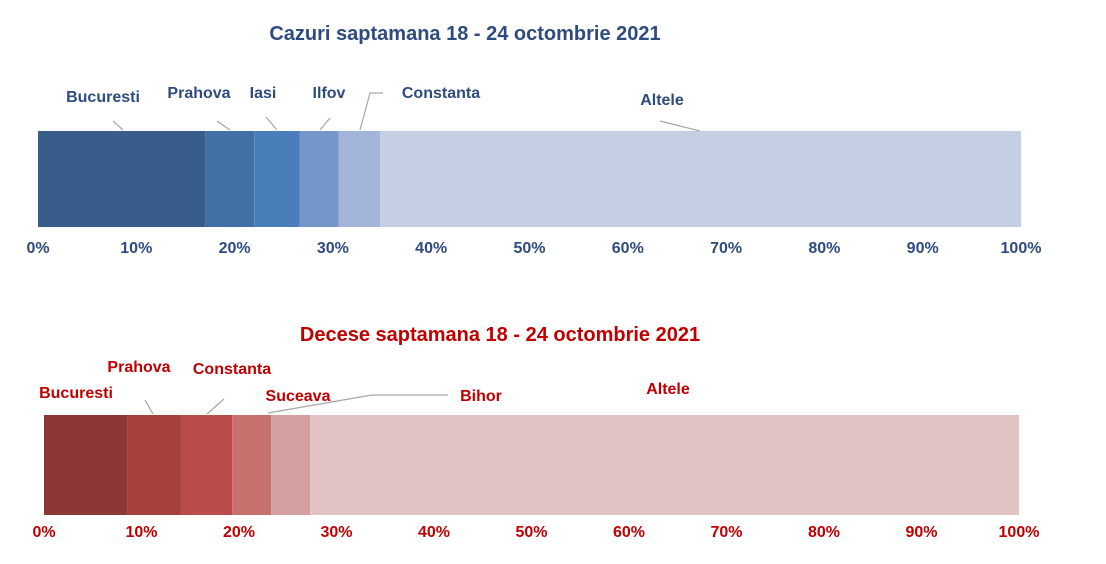 This screenshot has height=564, width=1106. I want to click on chart-title: Cazuri saptamana 18 - 24 octombrie 2021, so click(464, 34).